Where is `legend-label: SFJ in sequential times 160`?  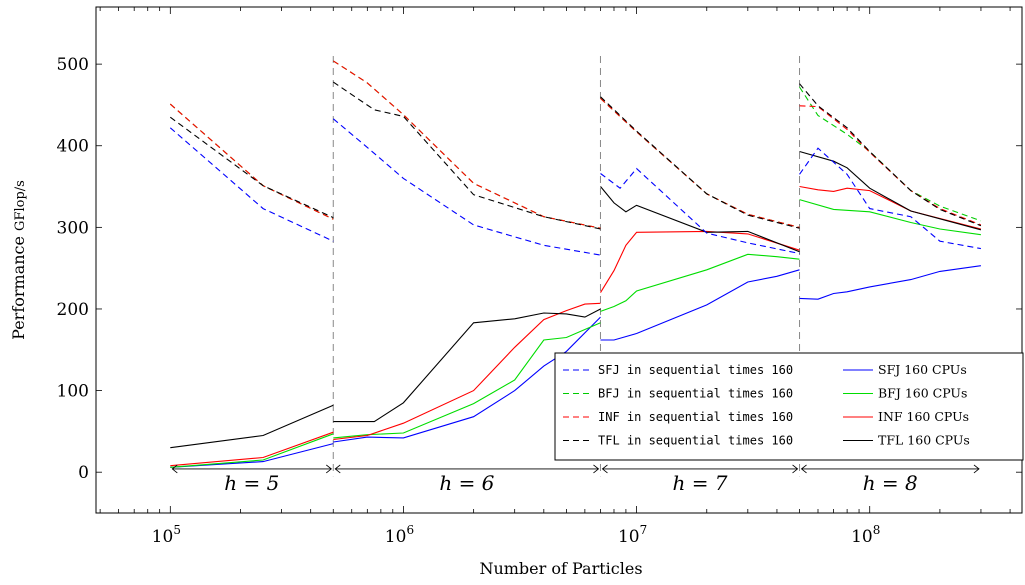 legend-label: SFJ in sequential times 160 is located at coordinates (695, 370).